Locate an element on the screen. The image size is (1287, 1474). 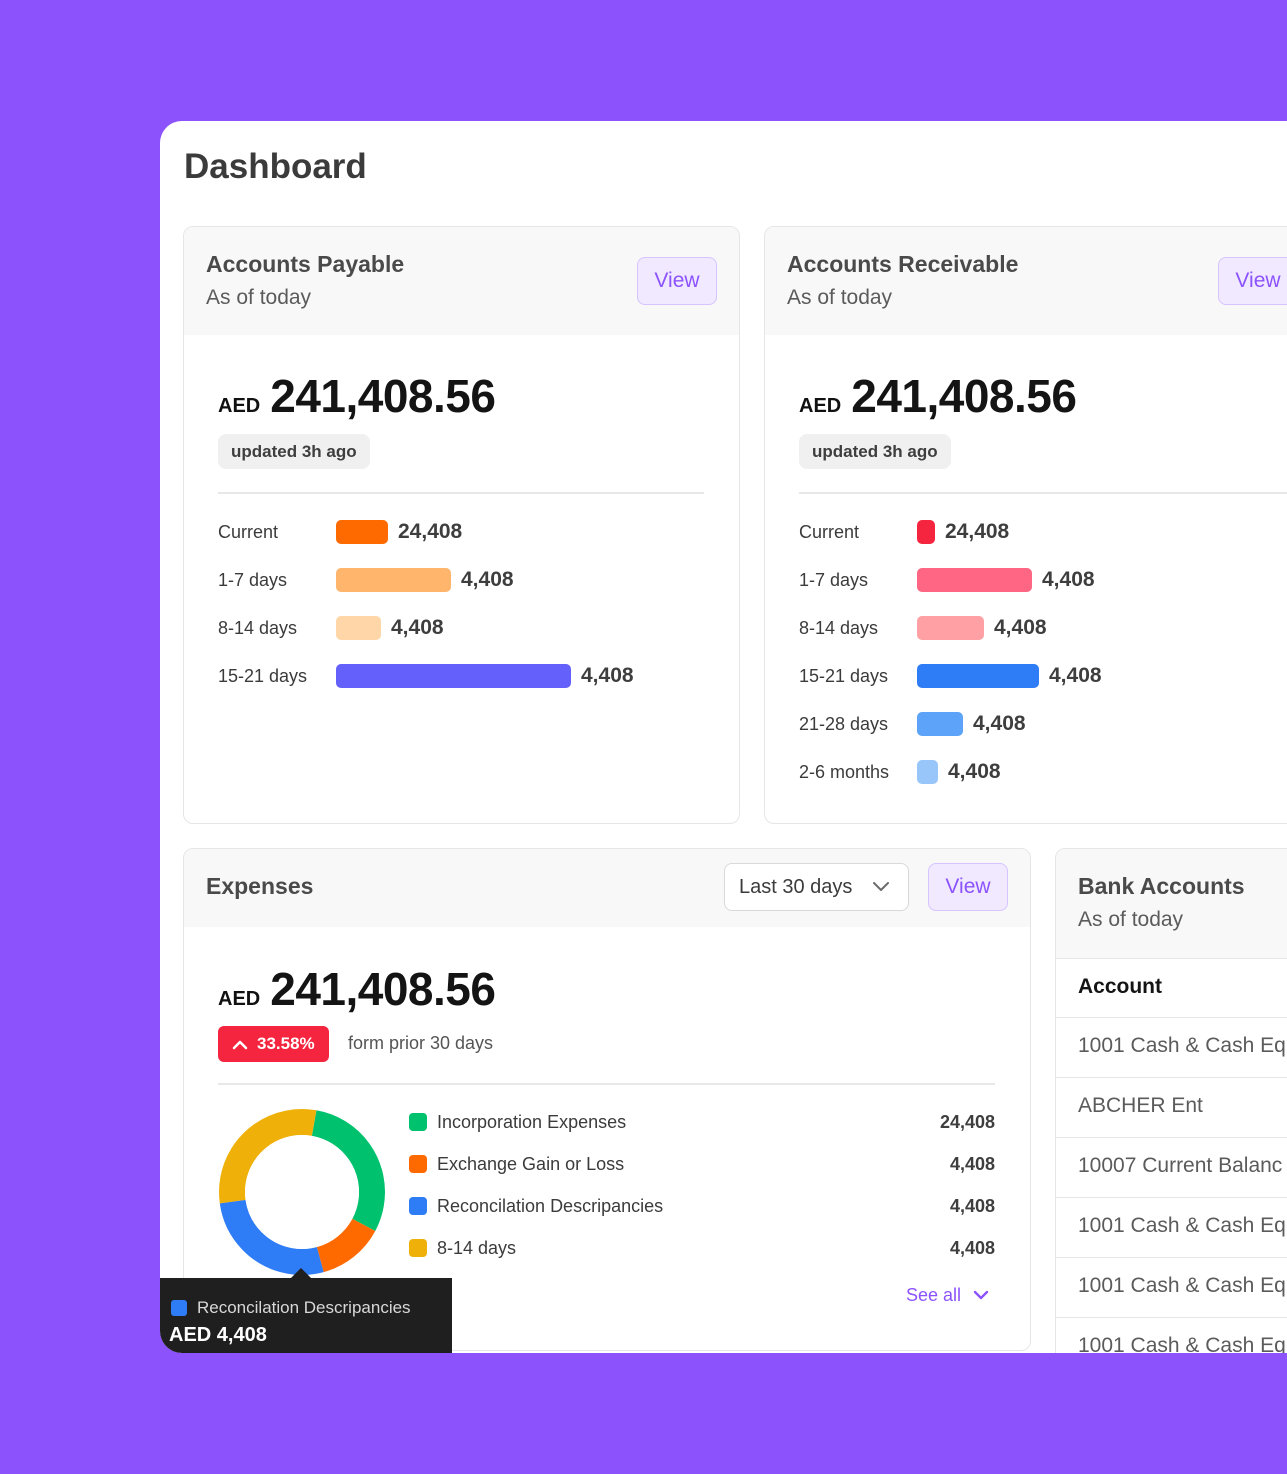
donut-hole is located at coordinates (302, 1192).